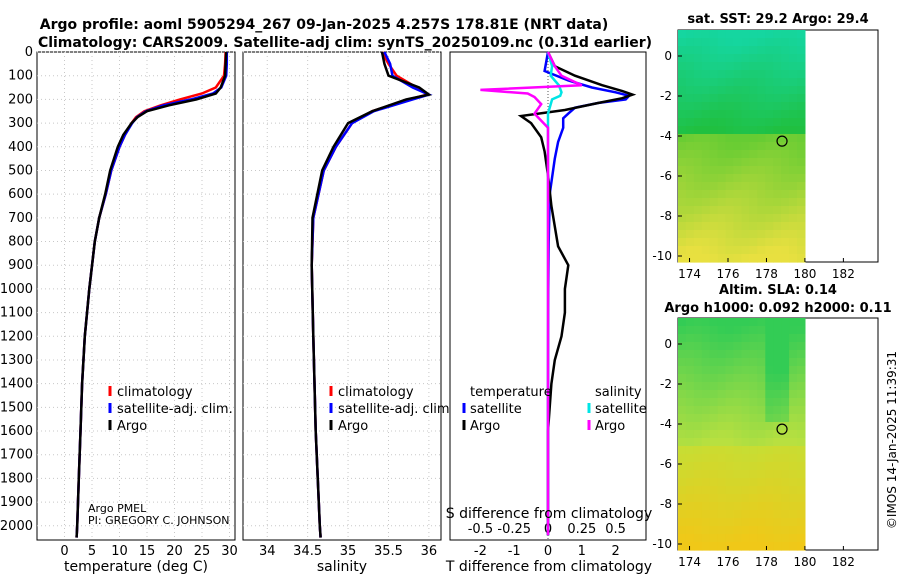  Describe the element at coordinates (132, 426) in the screenshot. I see `legend-label-argo: Argo` at that location.